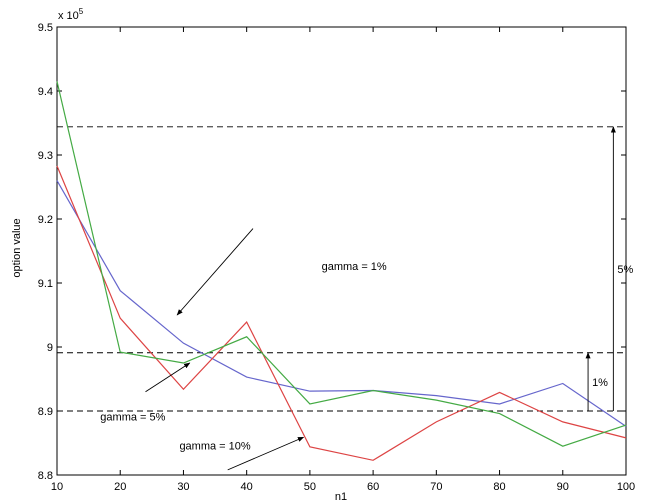 This screenshot has width=650, height=502. What do you see at coordinates (71, 14) in the screenshot?
I see `y-multiplier-label: x 105` at bounding box center [71, 14].